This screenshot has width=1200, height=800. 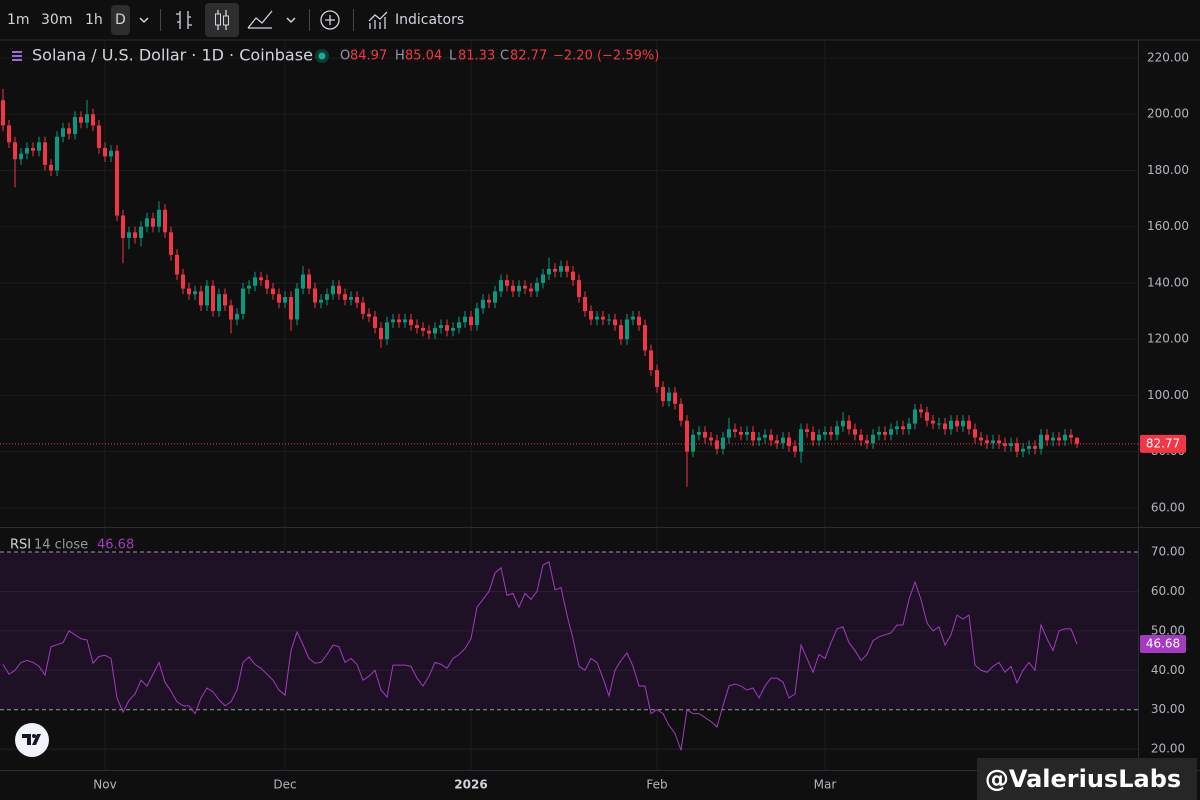 What do you see at coordinates (368, 56) in the screenshot?
I see `open-value: 84.97` at bounding box center [368, 56].